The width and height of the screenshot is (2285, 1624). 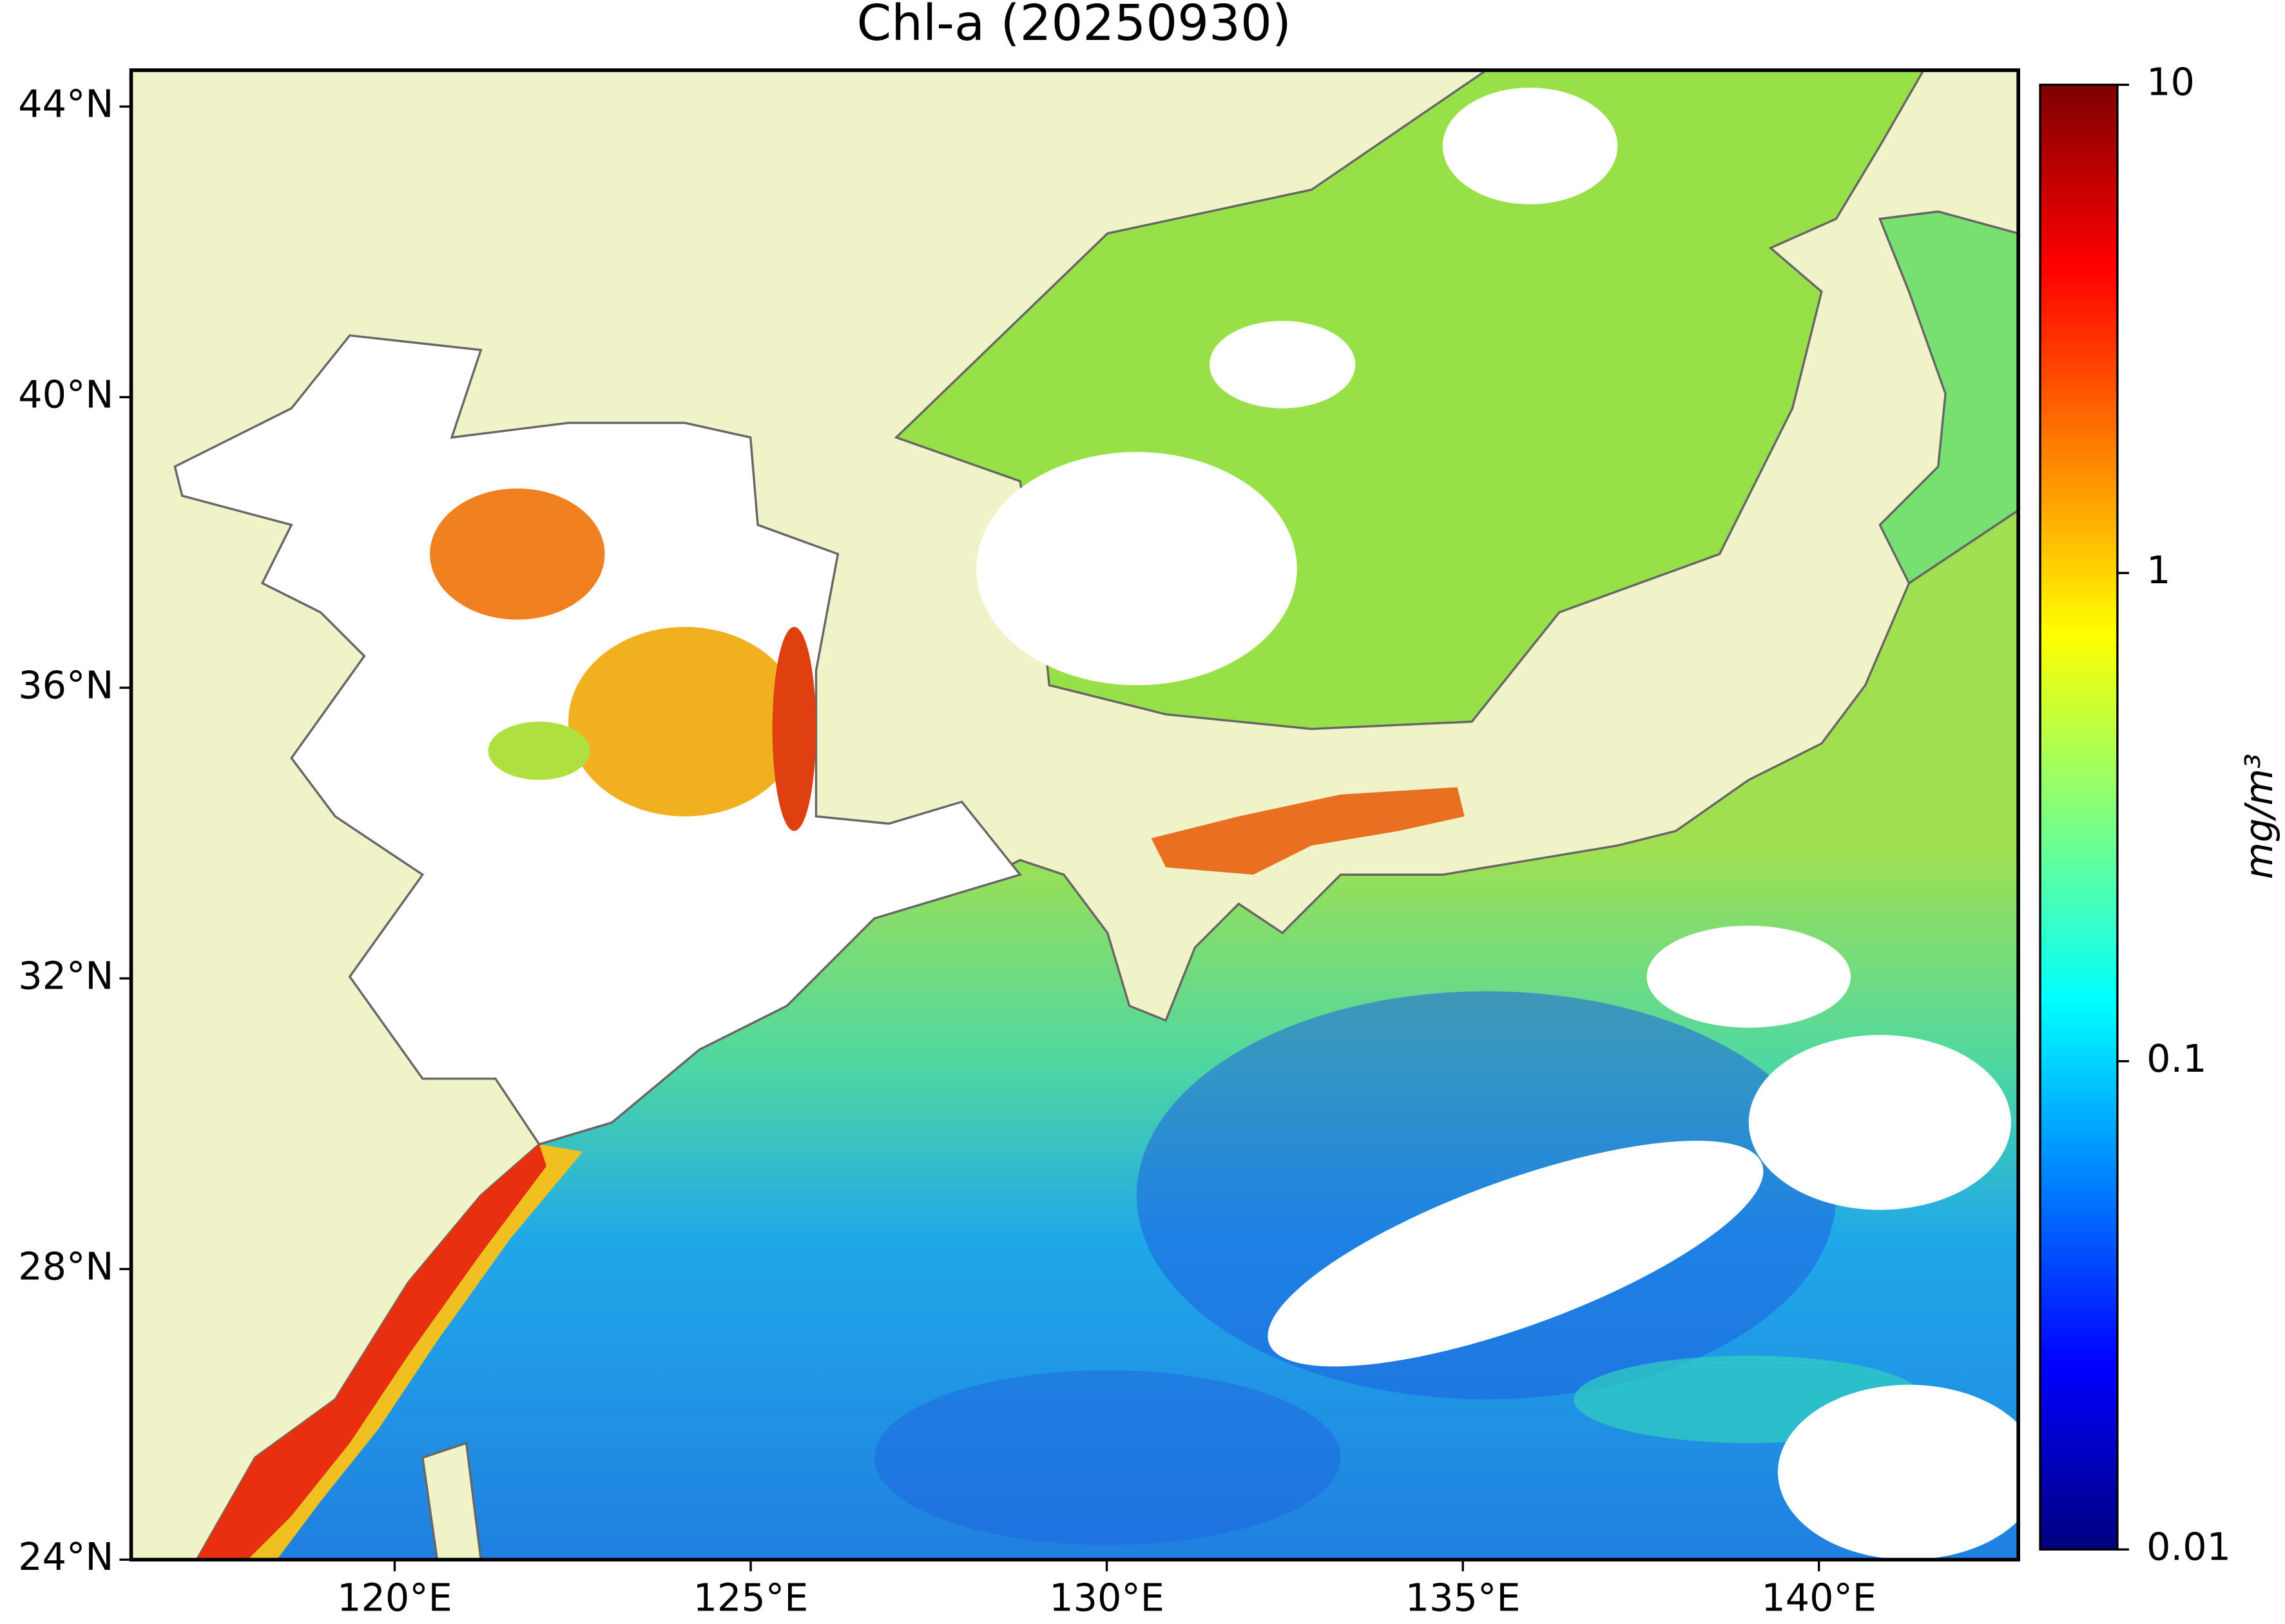 I want to click on chart-title: Chl-a (20250930), so click(x=1074, y=26).